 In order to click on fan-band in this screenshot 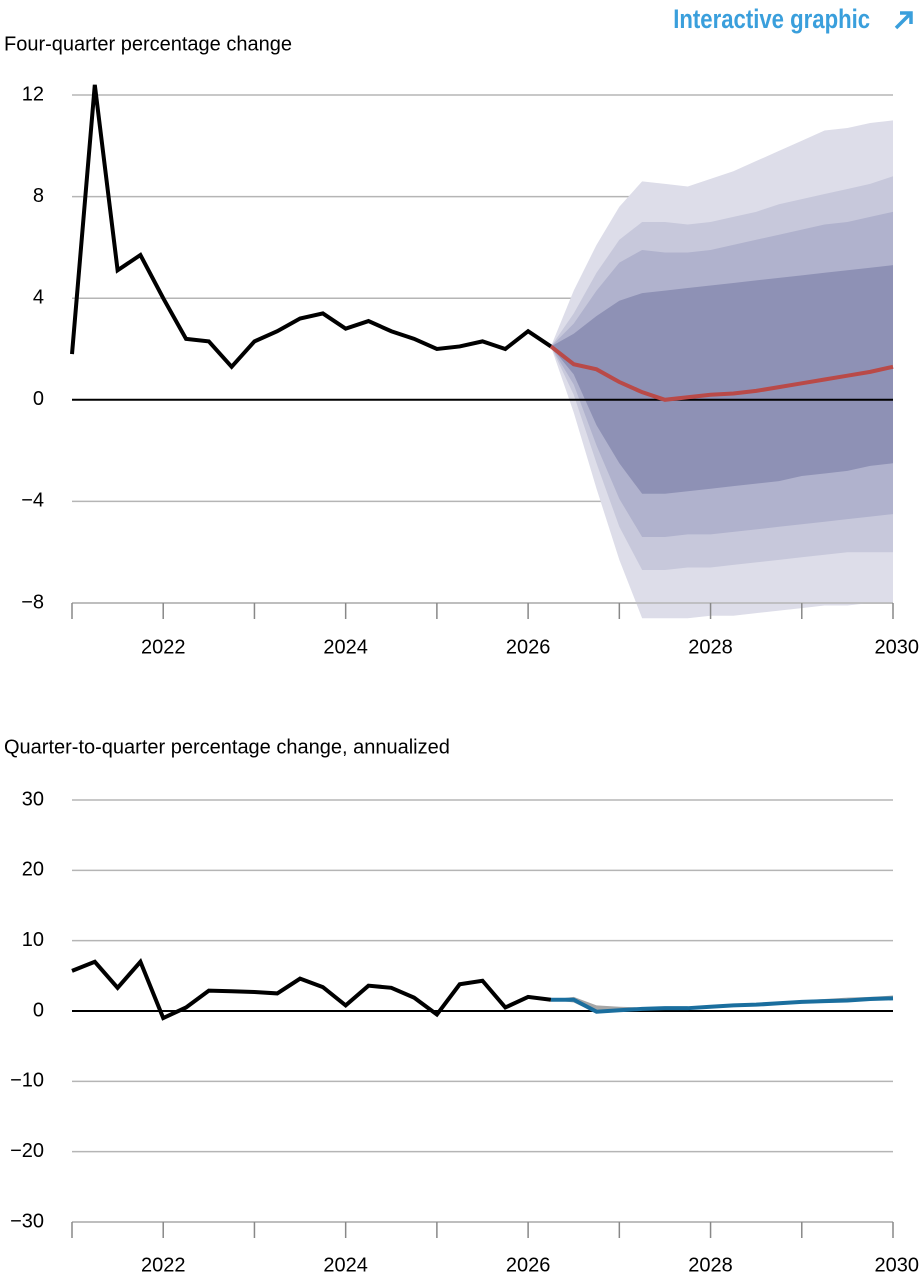, I will do `click(721, 379)`.